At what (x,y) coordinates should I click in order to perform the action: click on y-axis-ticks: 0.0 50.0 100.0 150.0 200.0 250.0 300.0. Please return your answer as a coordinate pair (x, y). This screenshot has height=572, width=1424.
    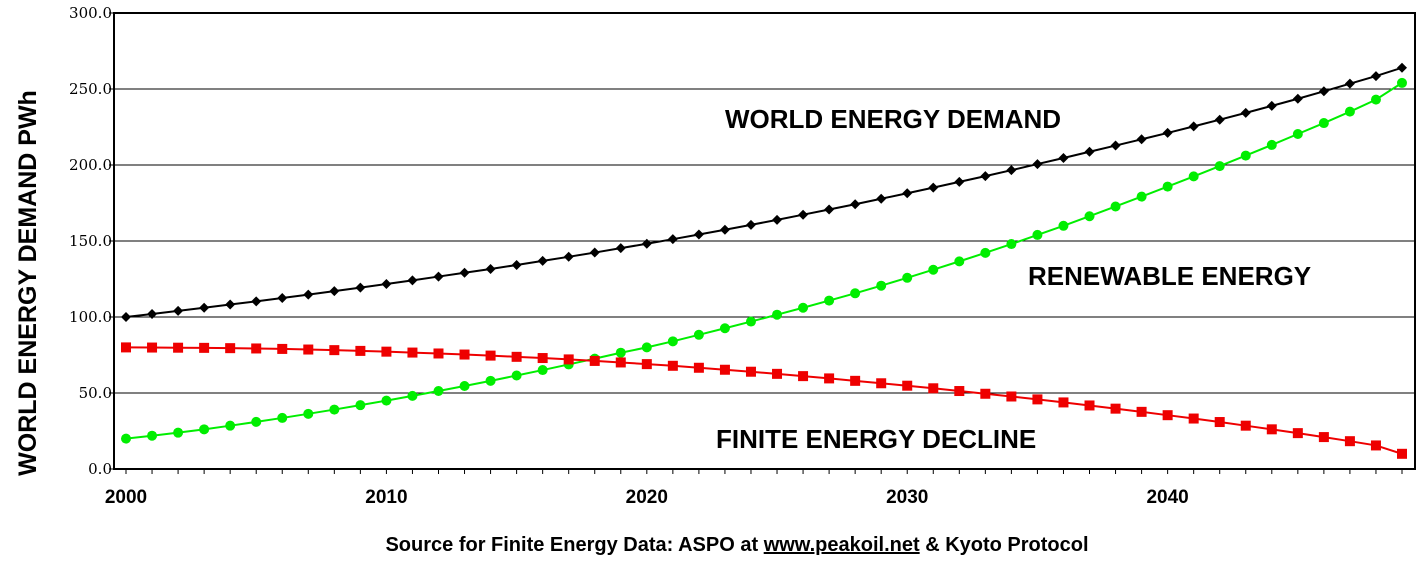
    Looking at the image, I should click on (91, 241).